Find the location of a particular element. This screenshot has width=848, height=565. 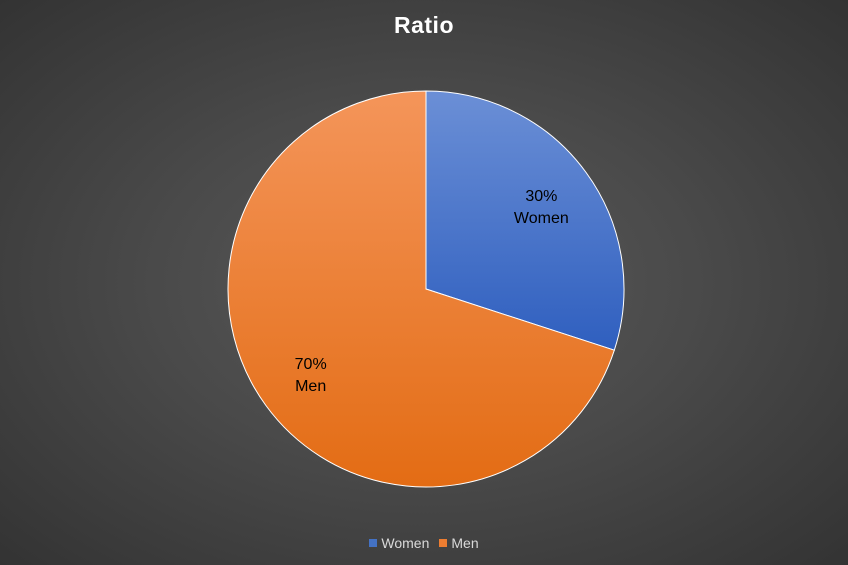

legend-swatch-women is located at coordinates (373, 543).